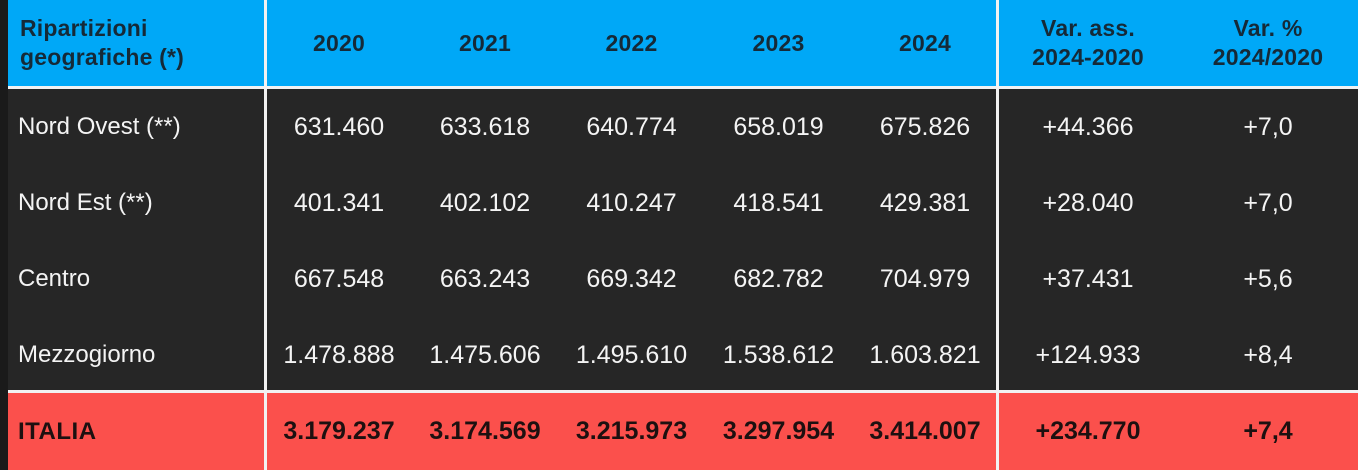  What do you see at coordinates (1088, 202) in the screenshot?
I see `cell-var-assoluta: +28.040` at bounding box center [1088, 202].